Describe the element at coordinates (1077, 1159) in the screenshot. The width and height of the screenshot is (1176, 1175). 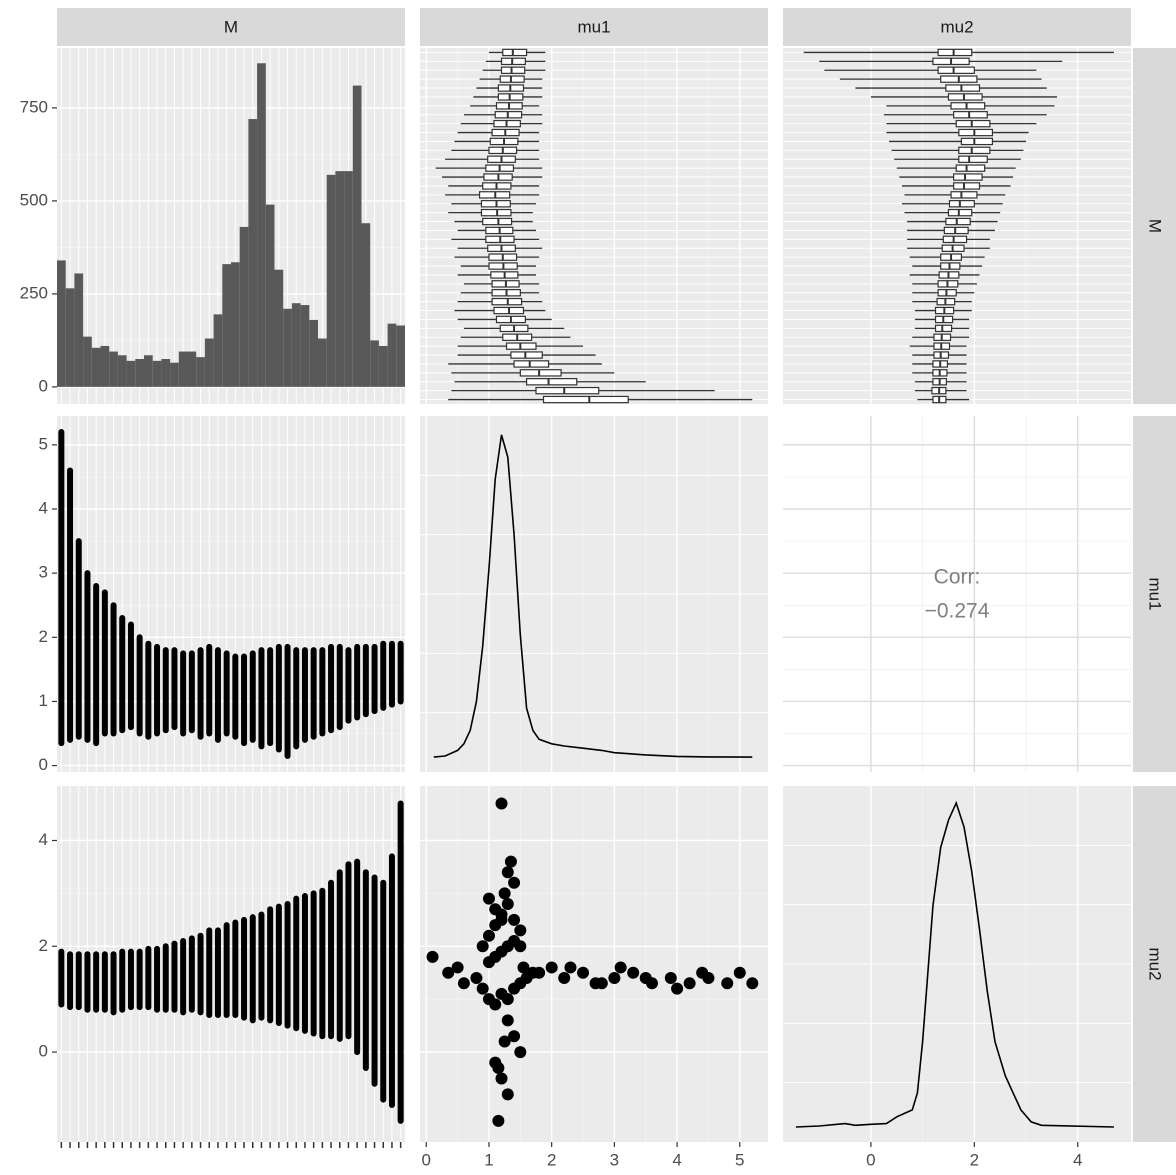
I see `x-tick-label: 4` at that location.